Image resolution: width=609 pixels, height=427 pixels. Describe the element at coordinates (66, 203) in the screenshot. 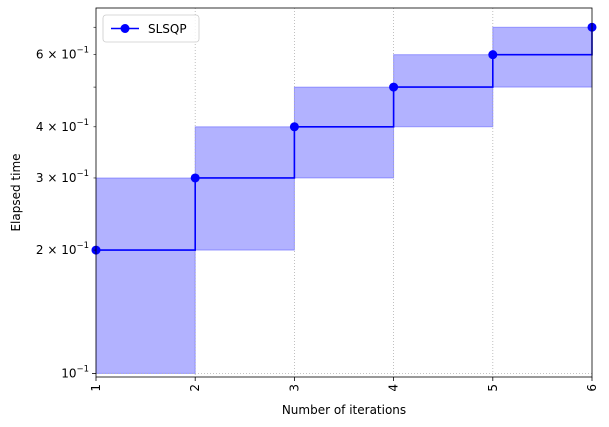

I see `y-axis: 10−12 × 10−13 × 10−14 × 10−16 × 10−1` at that location.